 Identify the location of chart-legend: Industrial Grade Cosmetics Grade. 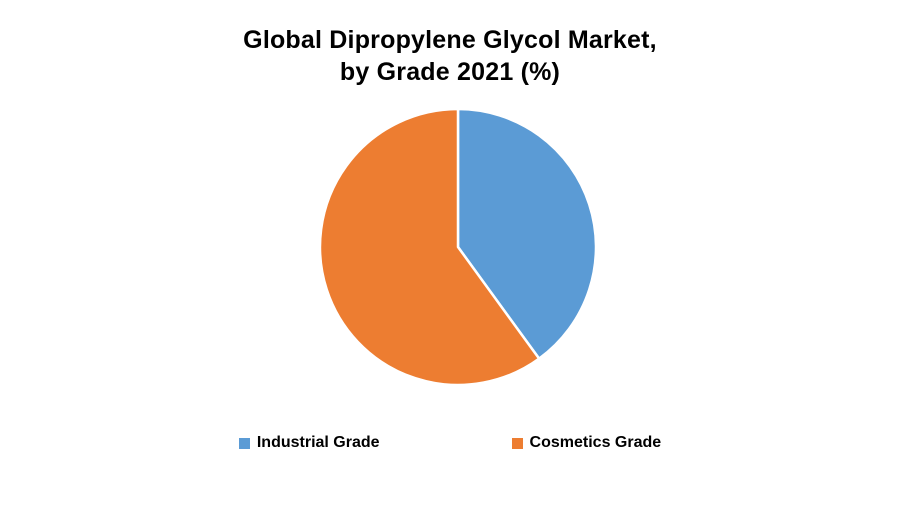
(450, 443).